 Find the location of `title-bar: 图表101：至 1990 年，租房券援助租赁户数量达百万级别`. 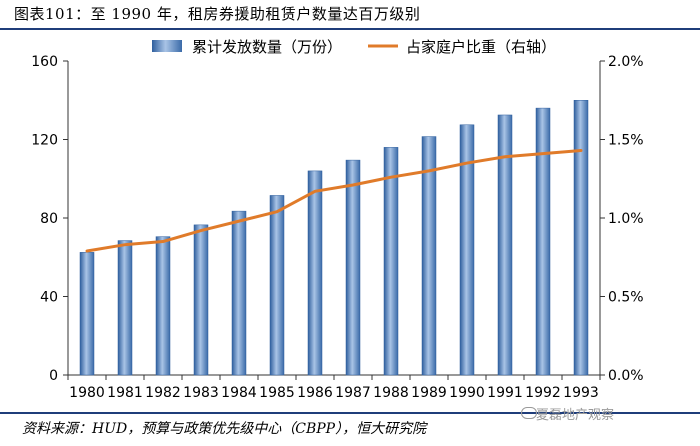

title-bar: 图表101：至 1990 年，租房券援助租赁户数量达百万级别 is located at coordinates (350, 15).